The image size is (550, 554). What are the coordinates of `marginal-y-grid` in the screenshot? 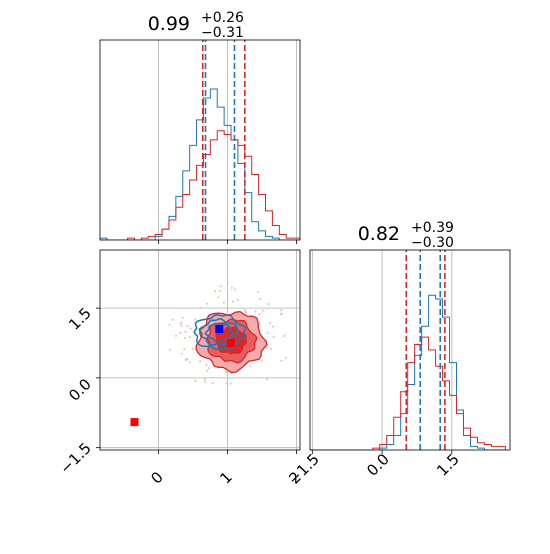 It's located at (382, 350).